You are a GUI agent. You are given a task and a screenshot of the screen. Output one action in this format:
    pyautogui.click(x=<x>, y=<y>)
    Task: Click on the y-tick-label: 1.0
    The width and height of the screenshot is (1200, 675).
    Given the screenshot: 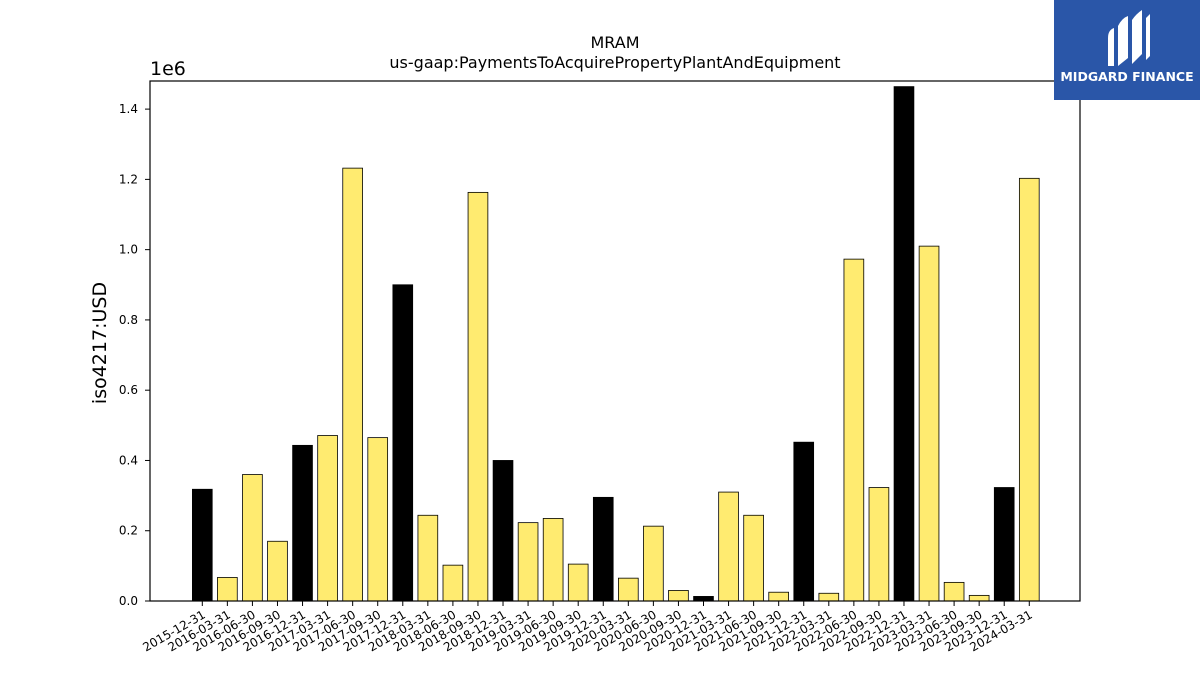 What is the action you would take?
    pyautogui.click(x=128, y=250)
    